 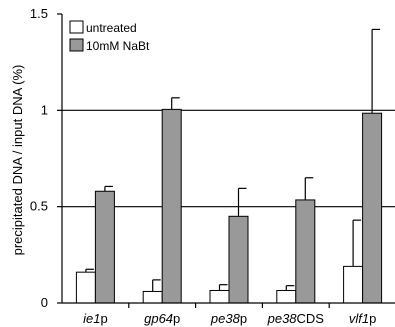 I want to click on category-label: pe38p, so click(x=228, y=318).